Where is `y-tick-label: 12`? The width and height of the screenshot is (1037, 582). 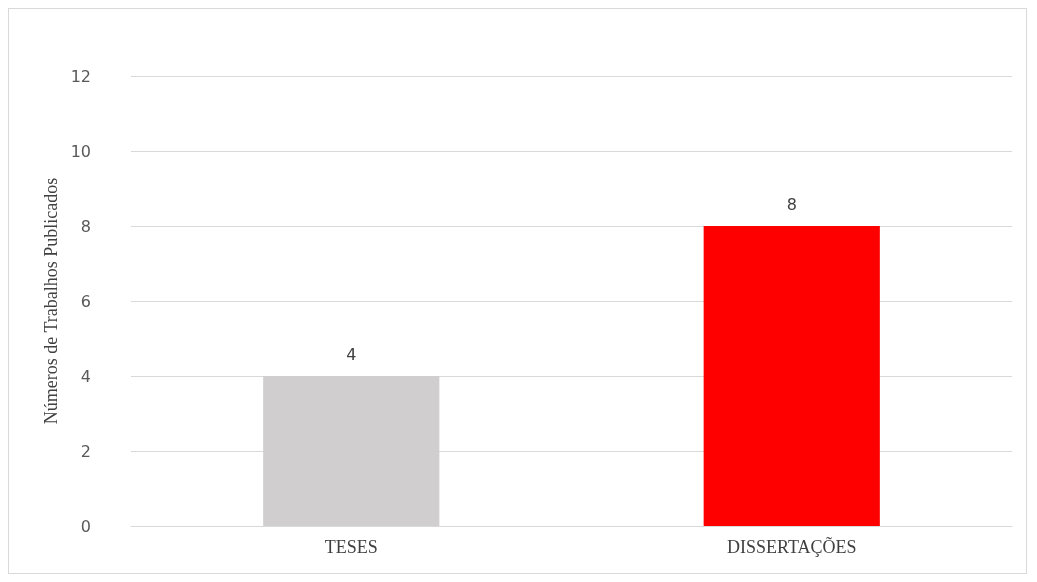 y-tick-label: 12 is located at coordinates (80, 76).